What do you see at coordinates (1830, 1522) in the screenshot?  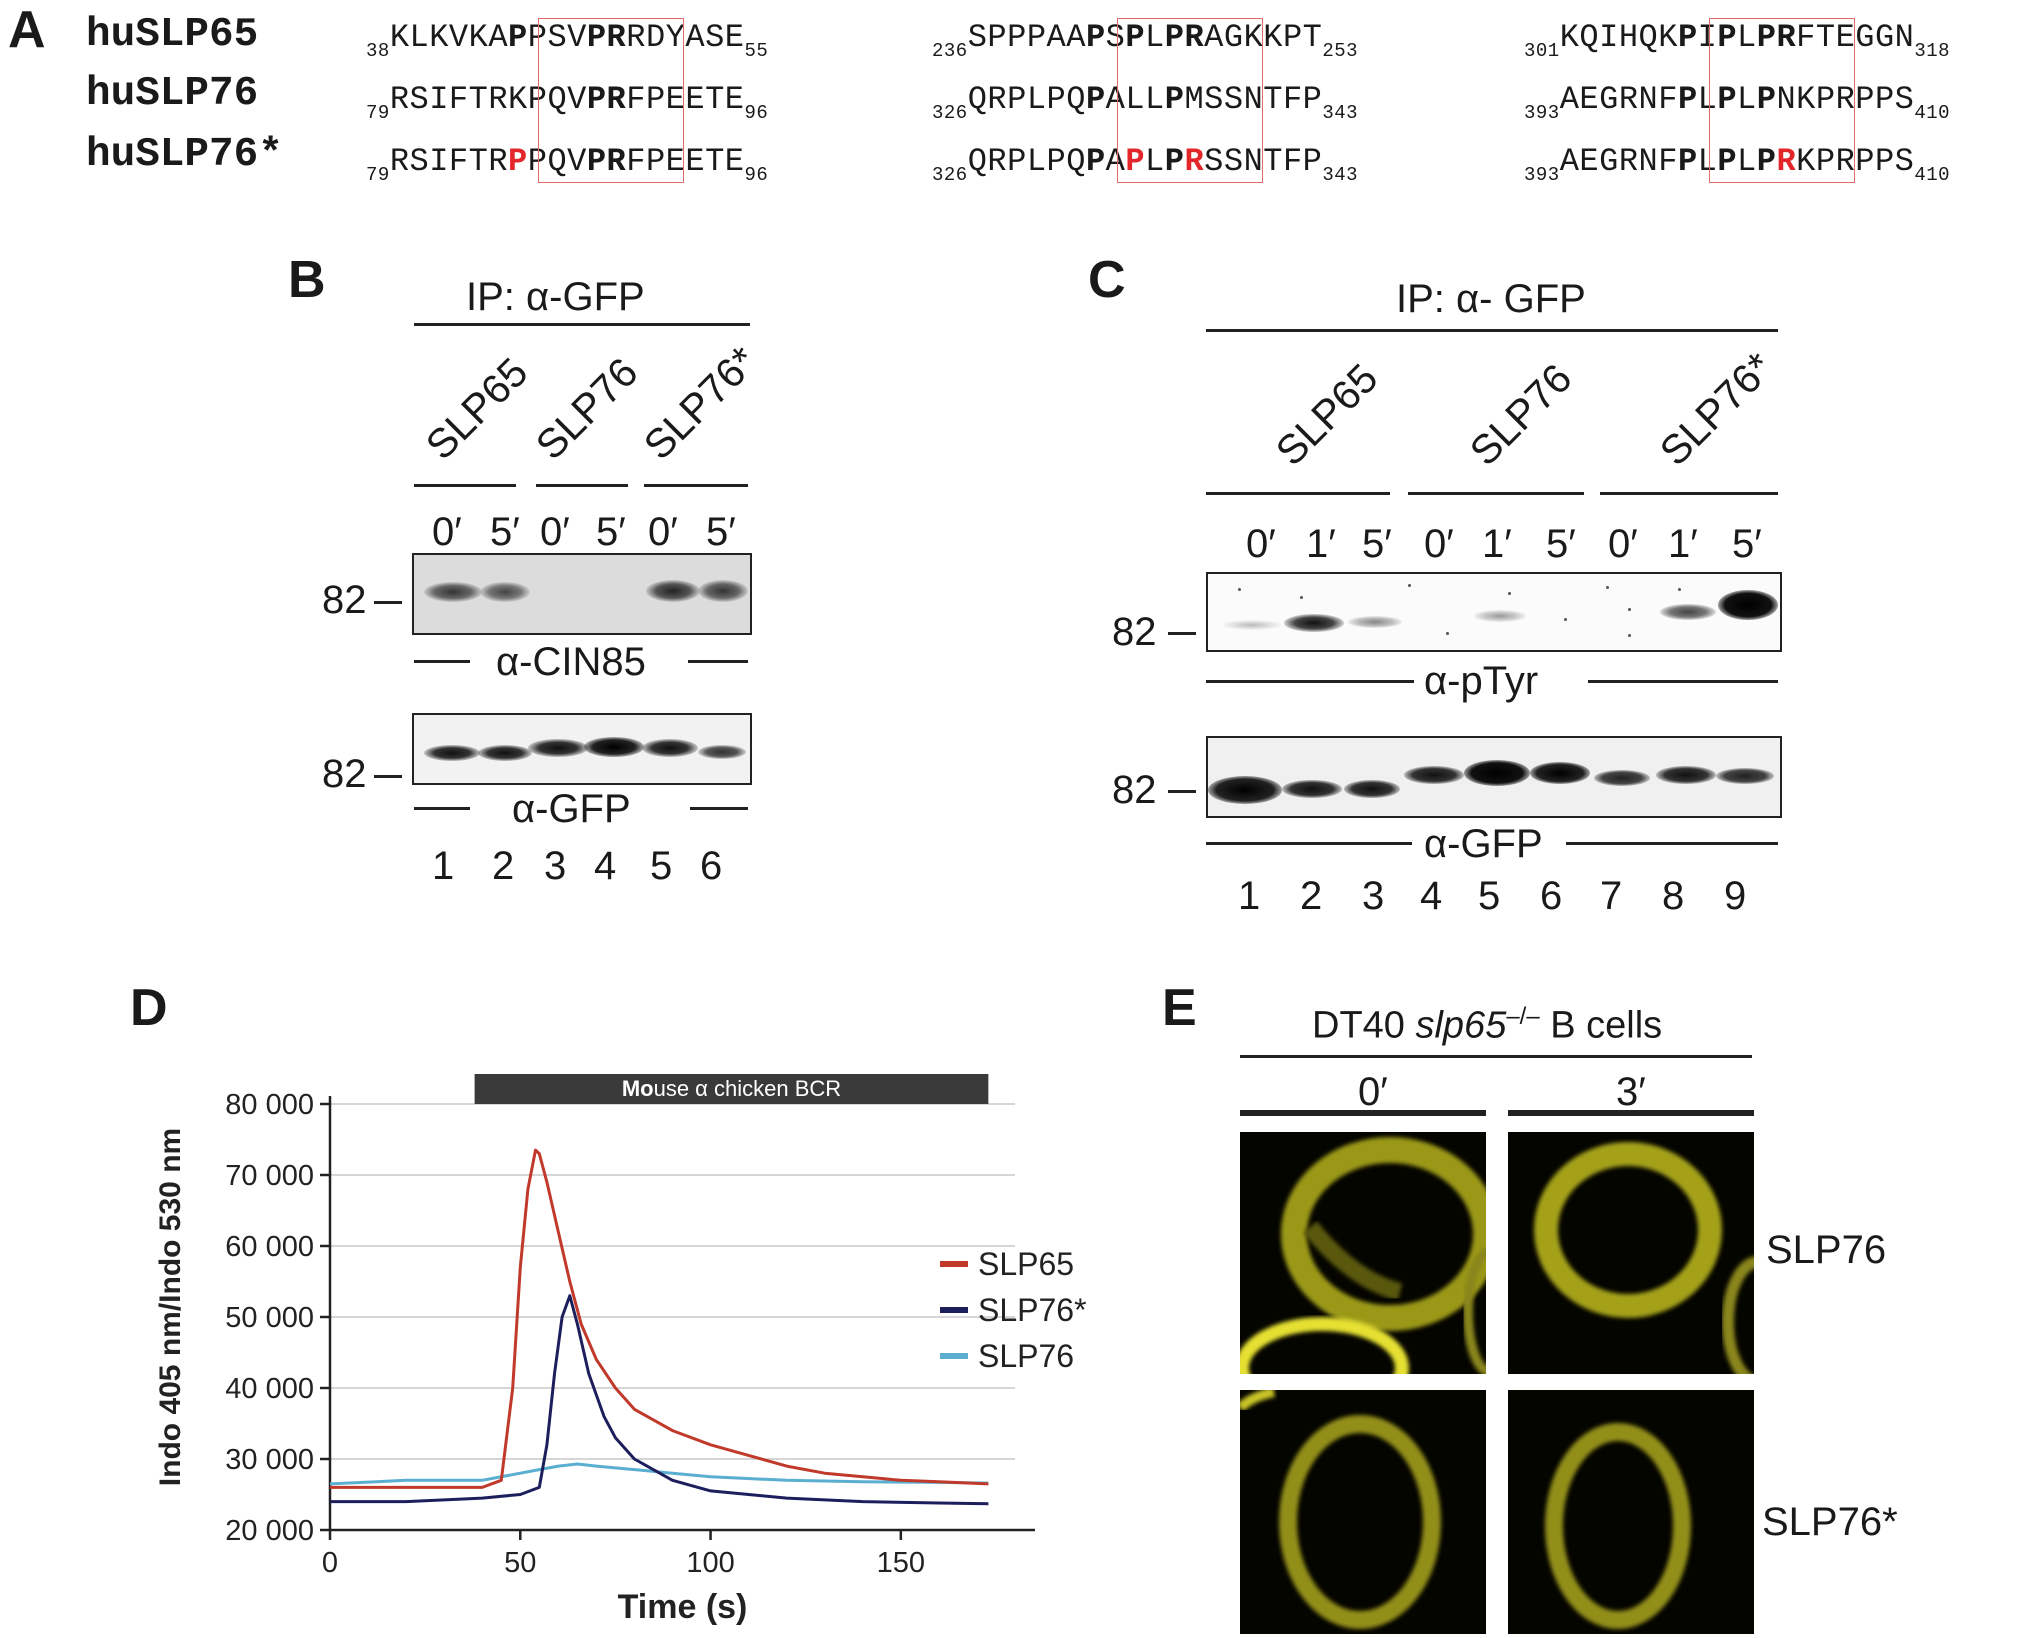 I see `panel-e-row-label-slp76-mut: SLP76*` at bounding box center [1830, 1522].